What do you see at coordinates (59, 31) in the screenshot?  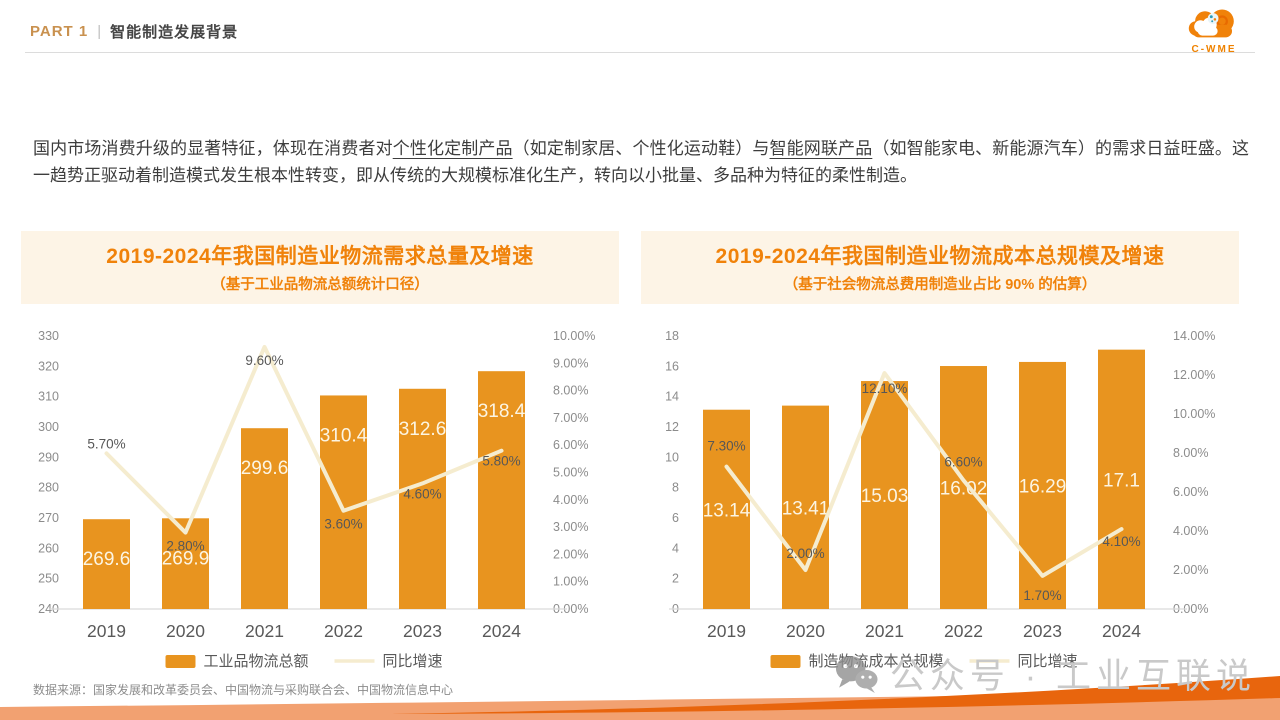 I see `part-label: PART 1` at bounding box center [59, 31].